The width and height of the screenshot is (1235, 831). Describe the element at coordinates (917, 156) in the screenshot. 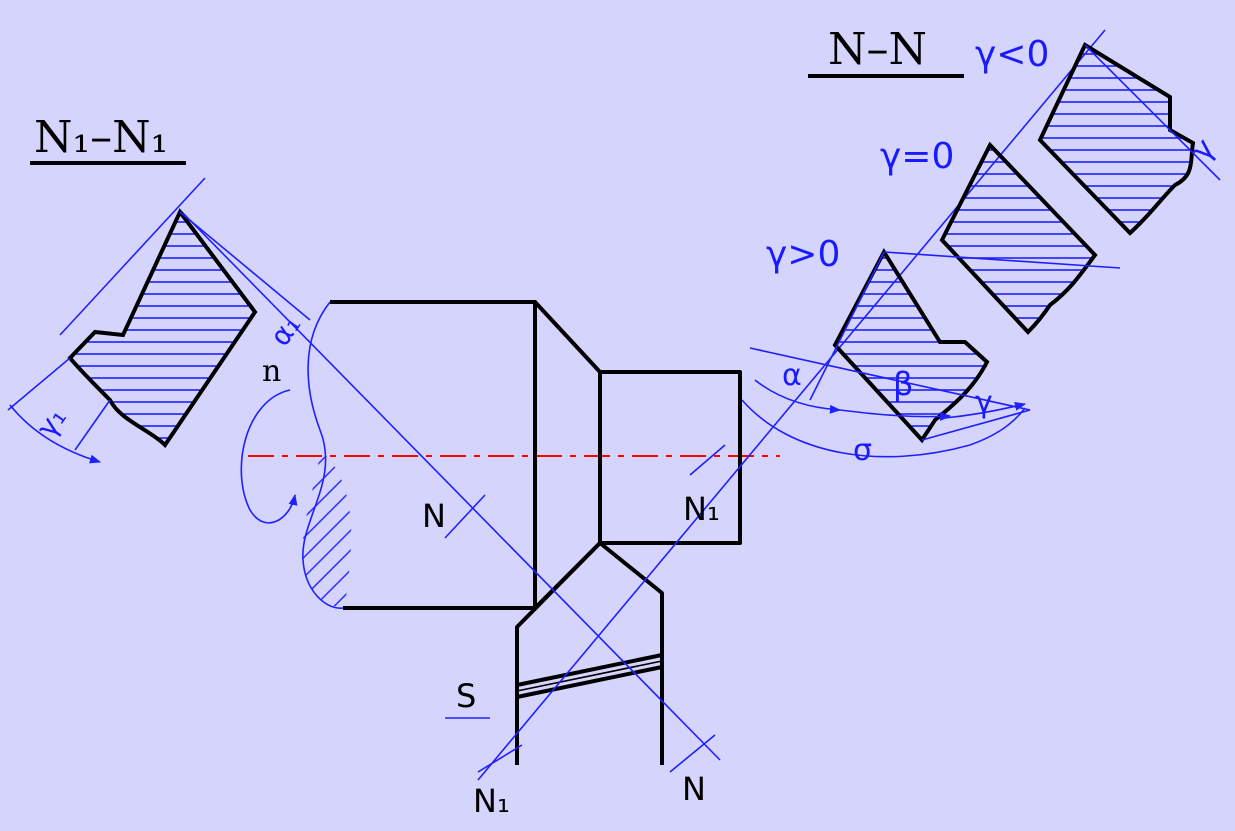

I see `gamma-zero-label: γ=0` at that location.